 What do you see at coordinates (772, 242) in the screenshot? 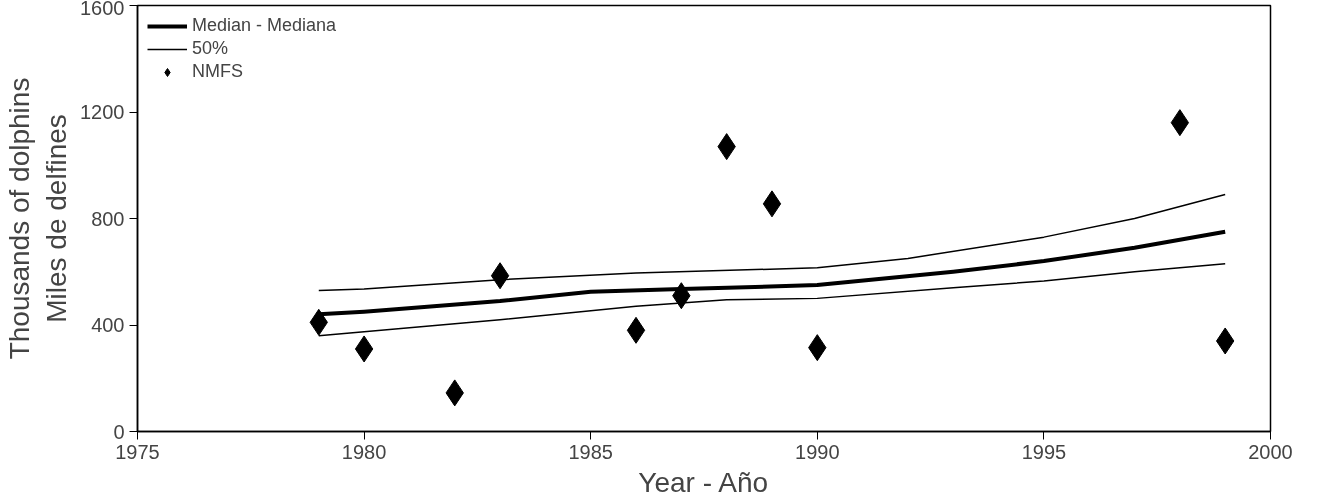
I see `line-series` at bounding box center [772, 242].